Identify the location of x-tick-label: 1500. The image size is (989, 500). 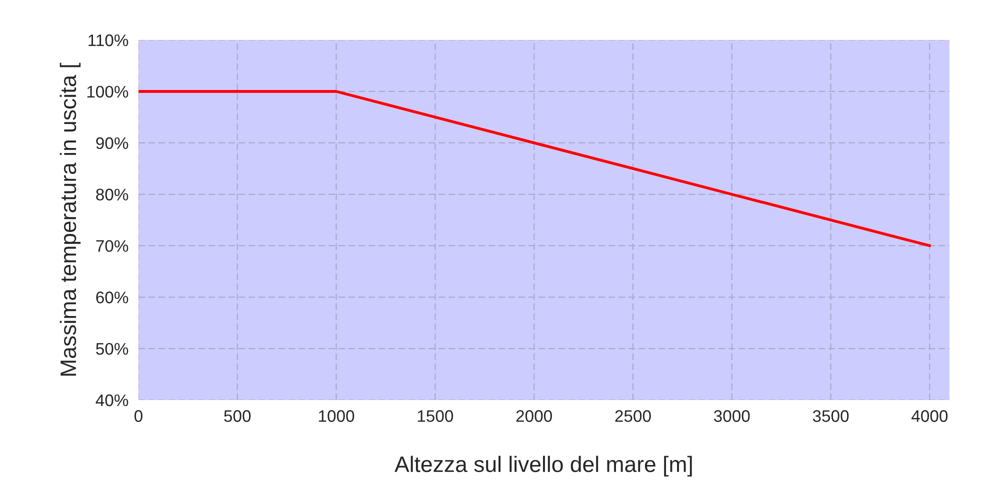
(436, 416).